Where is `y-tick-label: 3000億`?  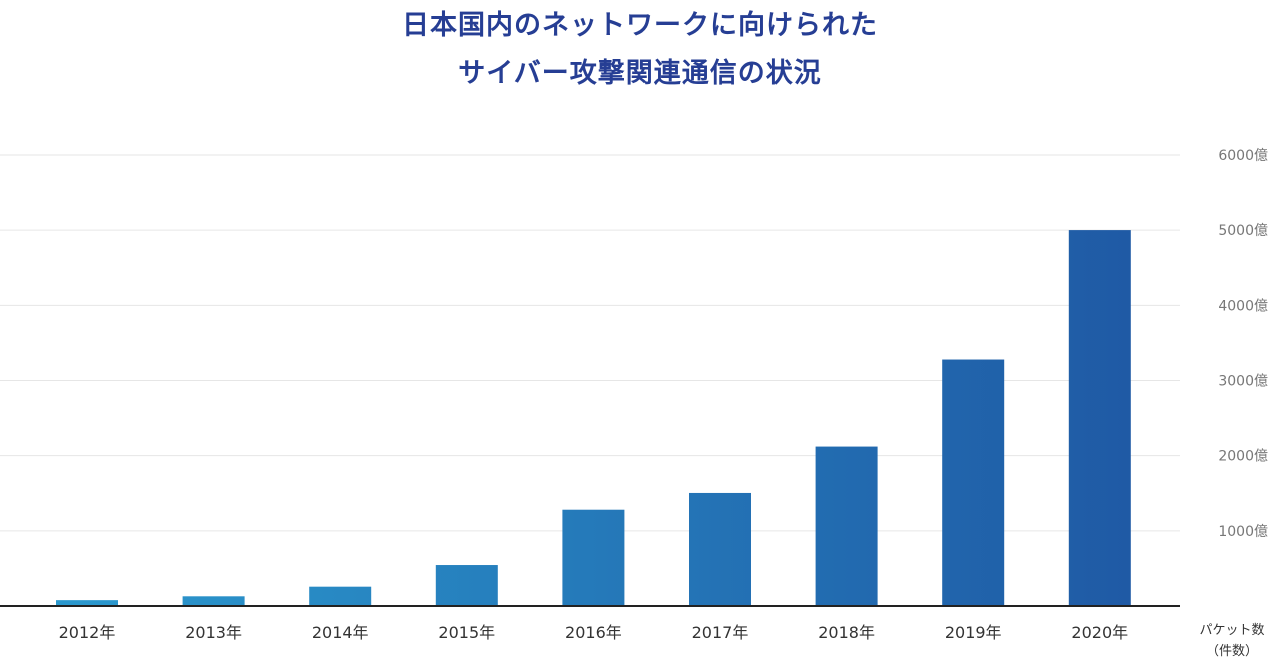 y-tick-label: 3000億 is located at coordinates (1243, 382).